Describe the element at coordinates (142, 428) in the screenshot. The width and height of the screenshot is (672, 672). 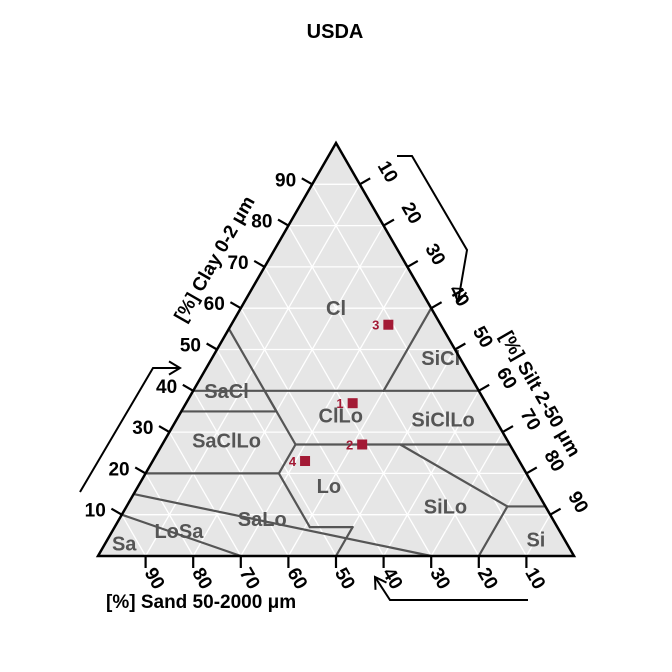
I see `clay-tick-label: 30` at that location.